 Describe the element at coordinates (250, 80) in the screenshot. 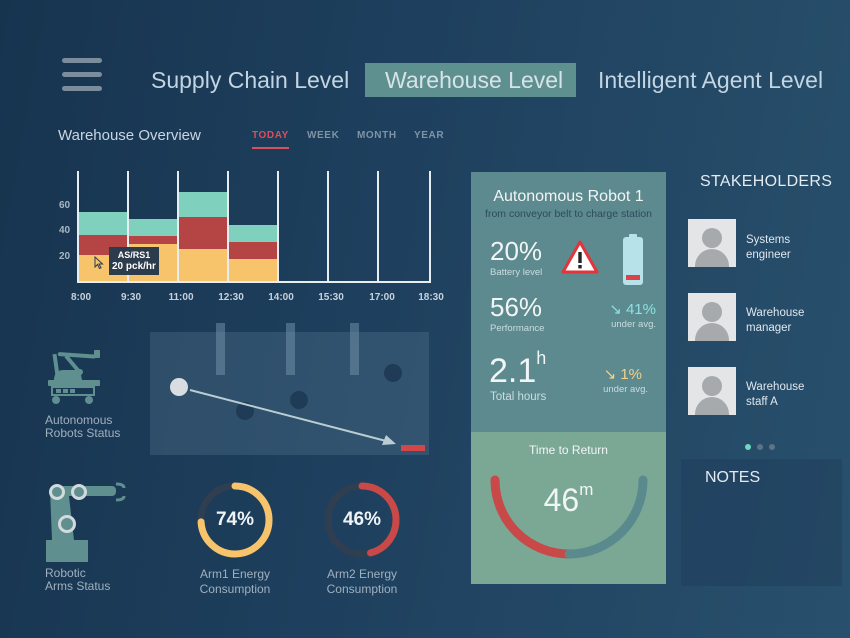

I see `tab-supply-chain-level: Supply Chain Level` at that location.